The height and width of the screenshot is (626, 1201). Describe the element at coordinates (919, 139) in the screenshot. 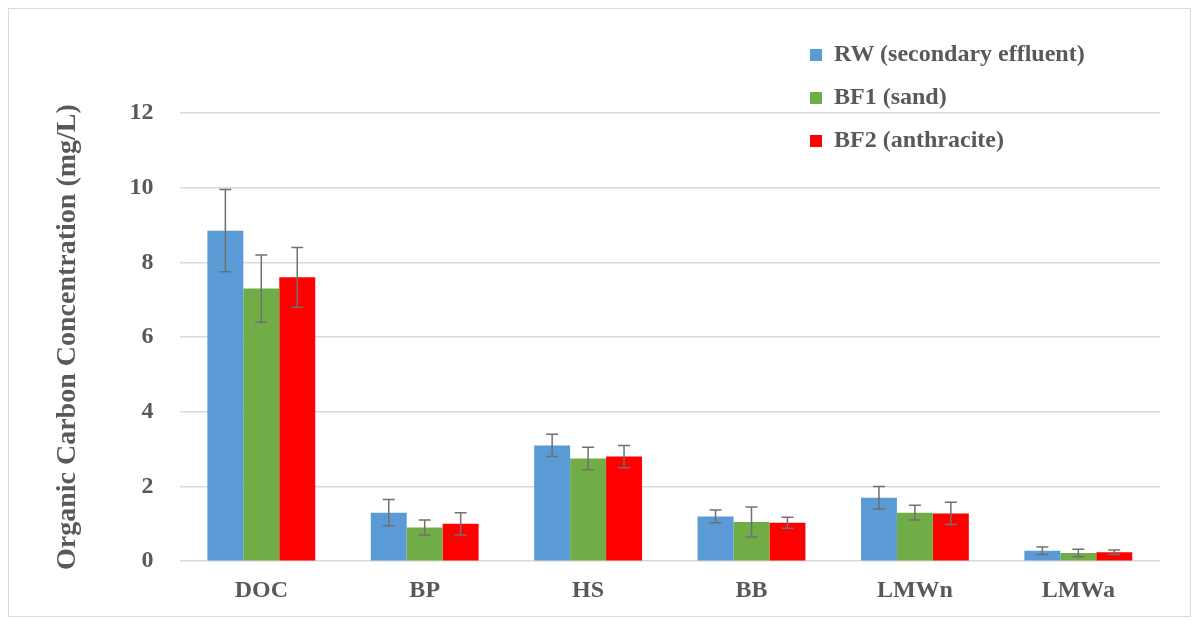

I see `legend-label: BF2 (anthracite)` at that location.